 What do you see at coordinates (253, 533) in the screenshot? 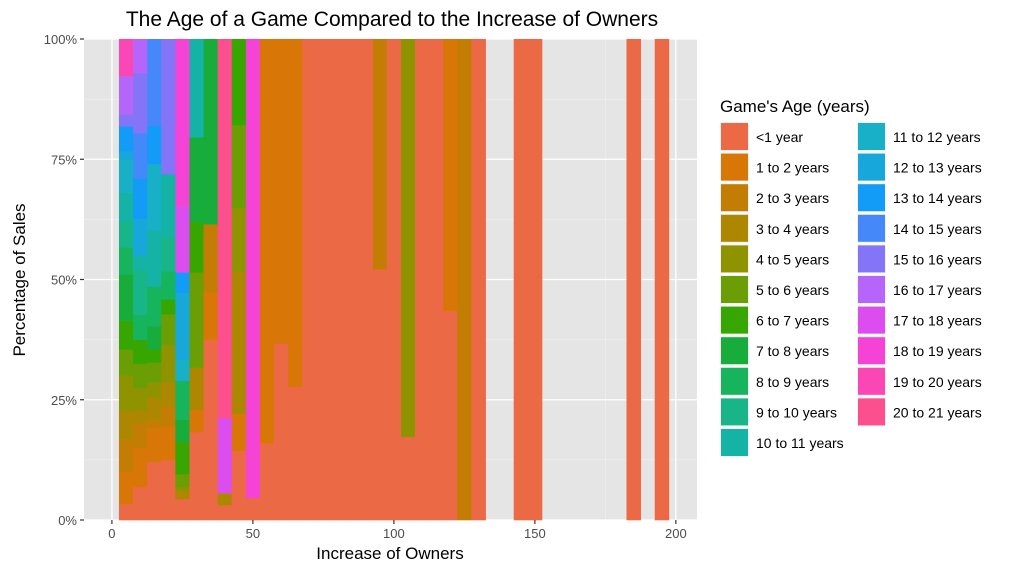
I see `x-tick-label: 50` at bounding box center [253, 533].